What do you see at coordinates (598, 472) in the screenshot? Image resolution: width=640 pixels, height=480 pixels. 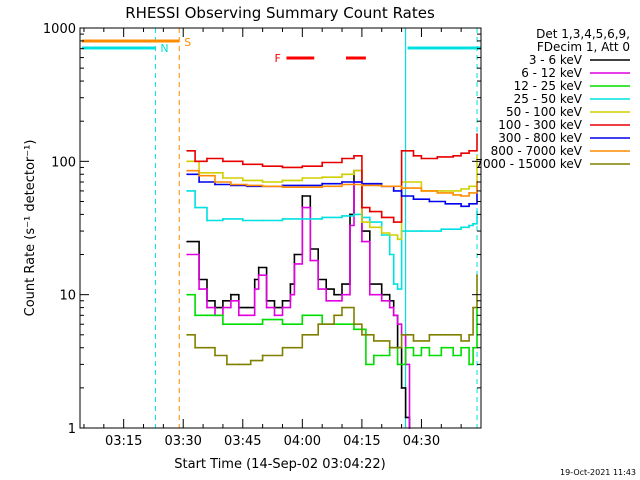 I see `footer-timestamp: 19-Oct-2021 11:43` at bounding box center [598, 472].